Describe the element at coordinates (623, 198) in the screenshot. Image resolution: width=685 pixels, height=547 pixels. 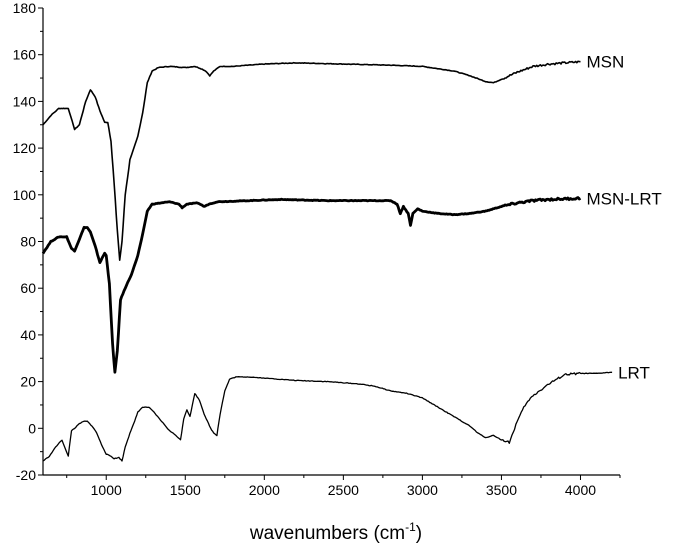
I see `series-label-msn-lrt: MSN-LRT` at that location.